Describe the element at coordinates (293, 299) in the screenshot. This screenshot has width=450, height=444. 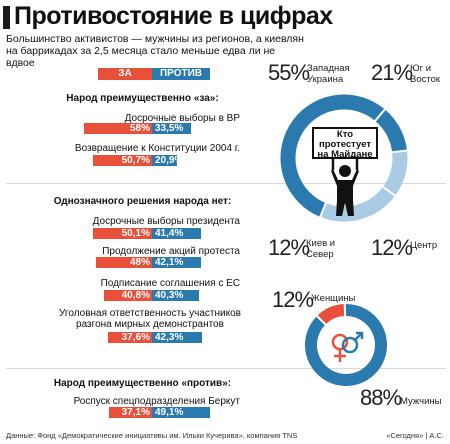
I see `gender-label-women: 12%` at that location.